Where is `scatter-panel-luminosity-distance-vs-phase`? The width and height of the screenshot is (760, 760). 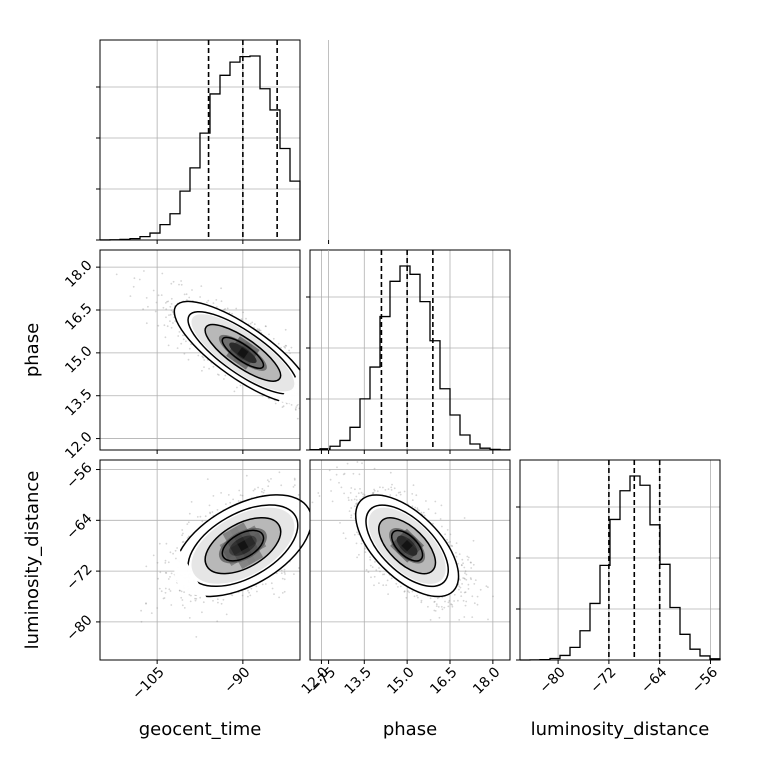
scatter-panel-luminosity-distance-vs-phase is located at coordinates (410, 561).